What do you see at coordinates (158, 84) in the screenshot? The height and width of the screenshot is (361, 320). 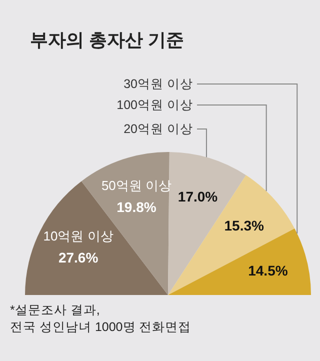 I see `slice-label: 30억원 이상` at bounding box center [158, 84].